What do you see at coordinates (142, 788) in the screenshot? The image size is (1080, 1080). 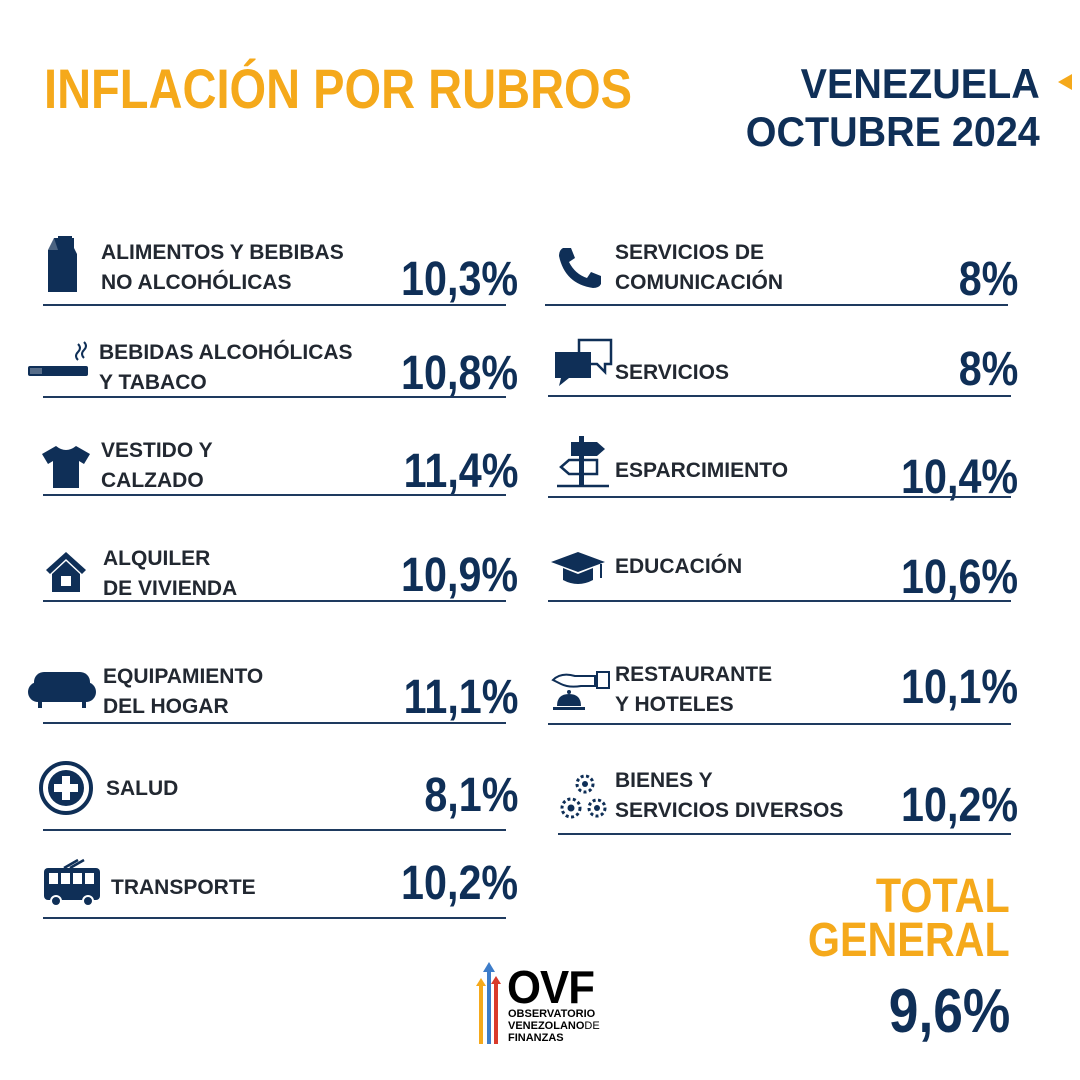 I see `category-label: SALUD` at bounding box center [142, 788].